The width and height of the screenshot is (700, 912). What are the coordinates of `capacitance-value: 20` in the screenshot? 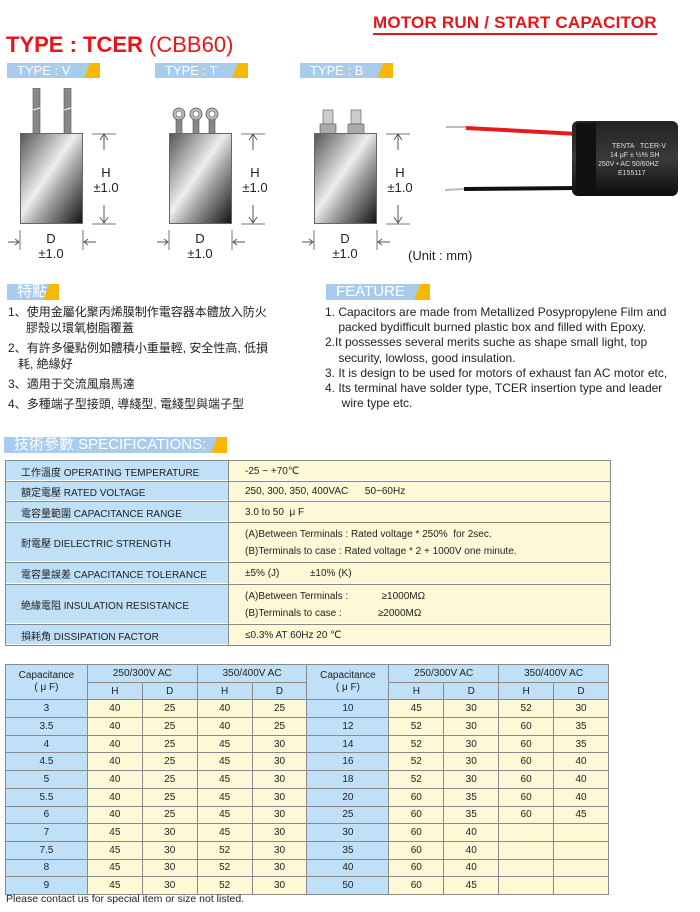 It's located at (348, 797).